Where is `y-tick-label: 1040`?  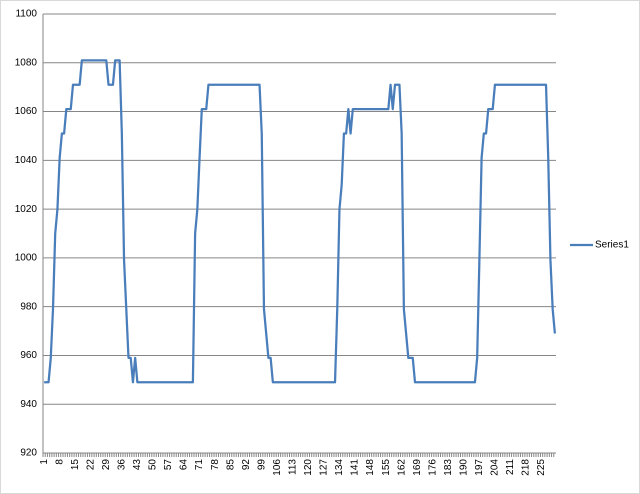 y-tick-label: 1040 is located at coordinates (26, 160).